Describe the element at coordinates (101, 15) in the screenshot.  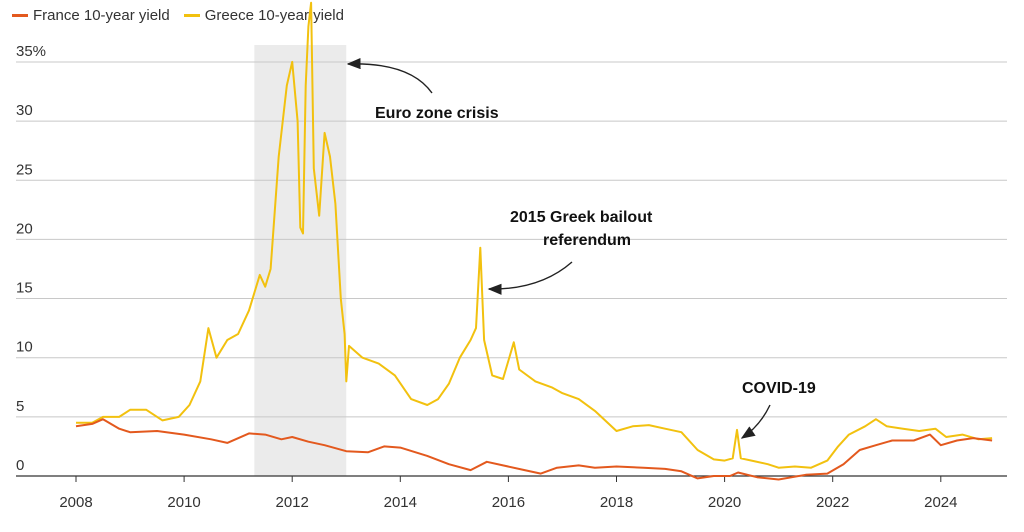
I see `legend-label-france: France 10-year yield` at that location.